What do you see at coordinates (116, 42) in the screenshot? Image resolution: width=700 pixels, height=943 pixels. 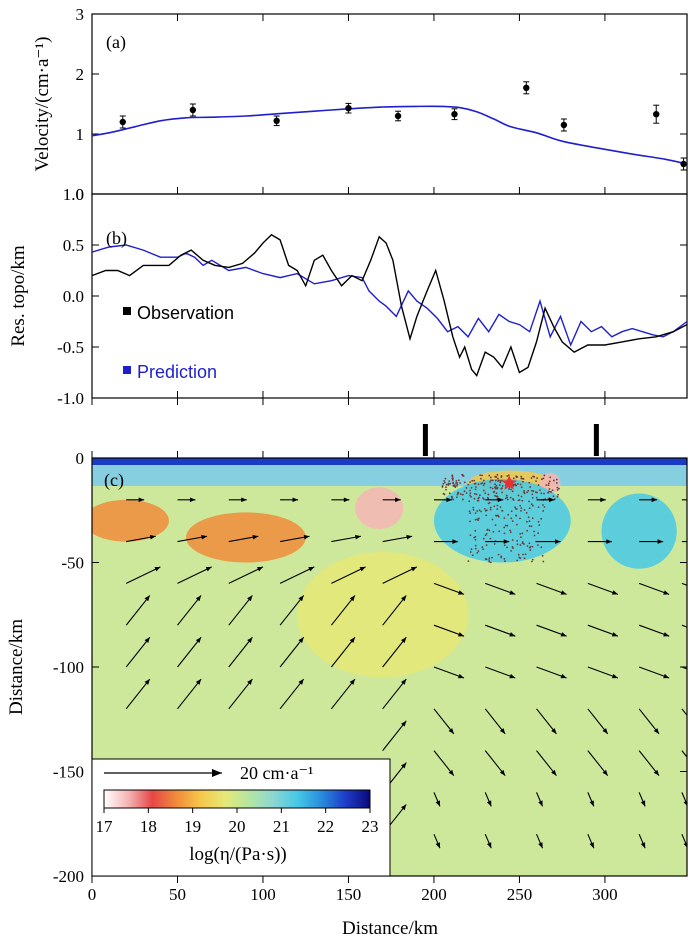 I see `panel-a-label: (a)` at bounding box center [116, 42].